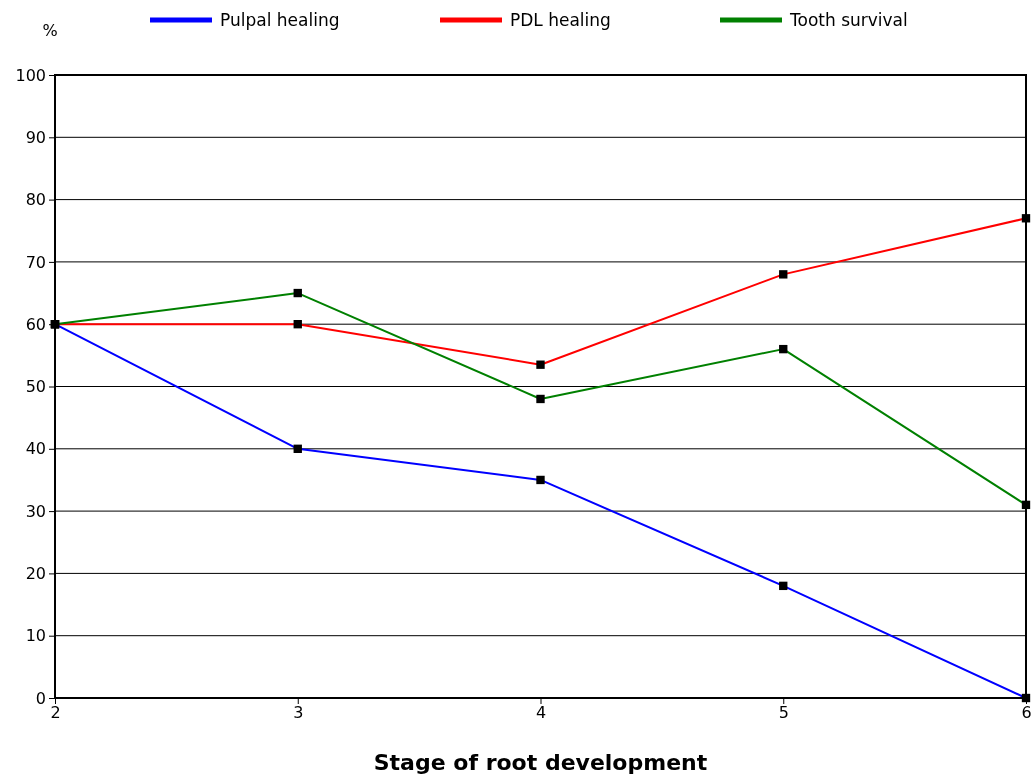 The height and width of the screenshot is (777, 1032). What do you see at coordinates (560, 20) in the screenshot?
I see `legend-label: PDL healing` at bounding box center [560, 20].